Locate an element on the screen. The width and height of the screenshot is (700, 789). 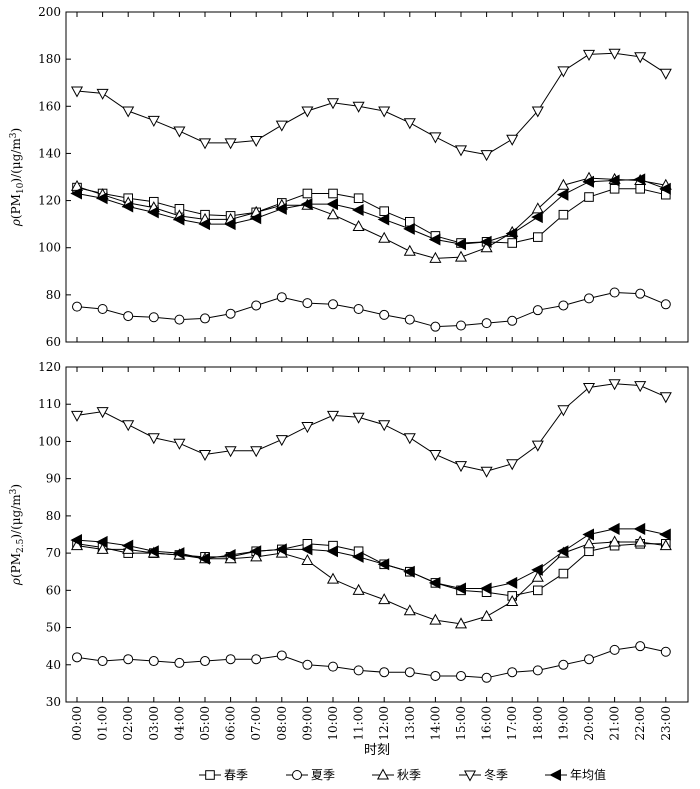
legend-marker is located at coordinates (383, 774).